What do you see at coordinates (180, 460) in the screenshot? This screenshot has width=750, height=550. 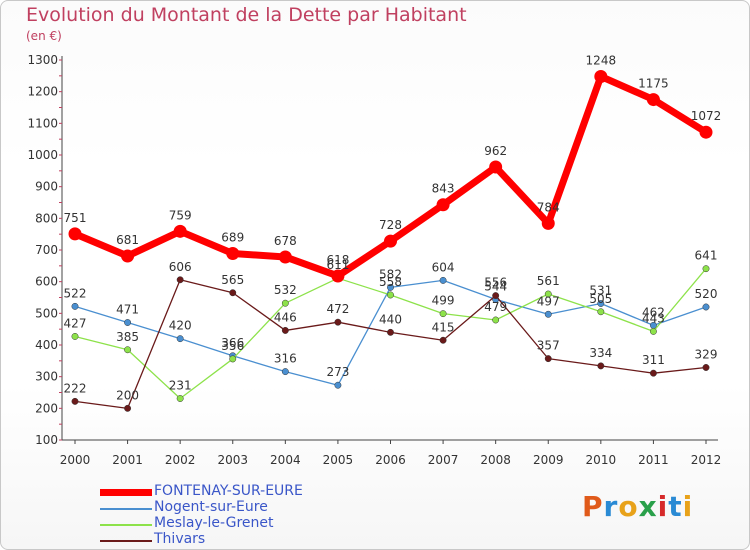 I see `x-tick-label: 2002` at bounding box center [180, 460].